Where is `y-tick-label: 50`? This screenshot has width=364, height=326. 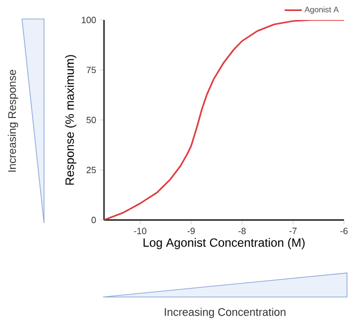
y-tick-label: 50 is located at coordinates (91, 120).